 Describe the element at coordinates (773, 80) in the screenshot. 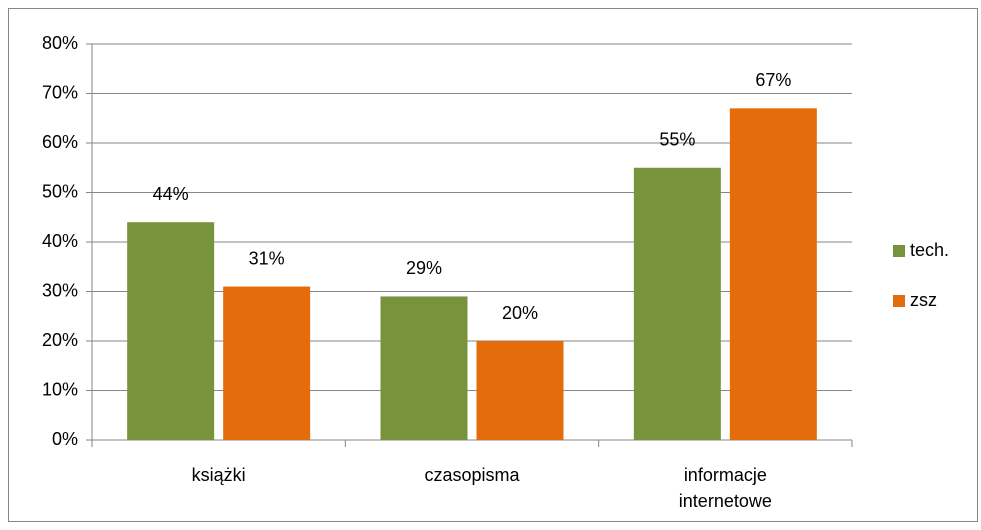

I see `data-label: 67%` at that location.